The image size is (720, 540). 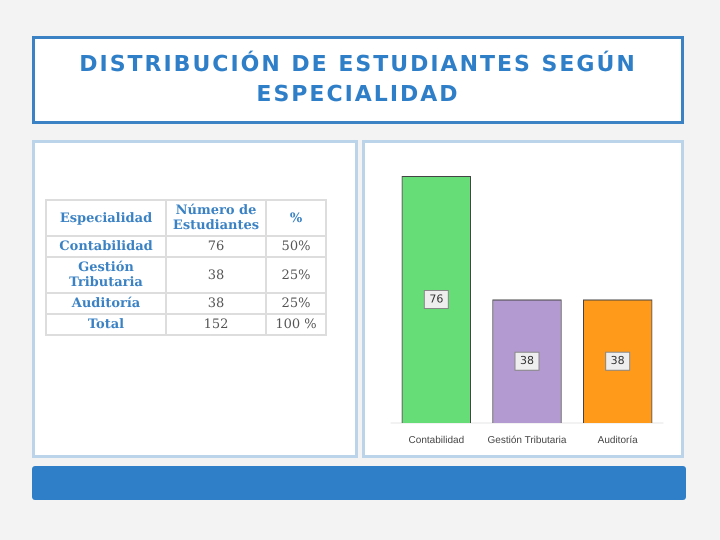 What do you see at coordinates (106, 303) in the screenshot?
I see `category-label: Auditoría` at bounding box center [106, 303].